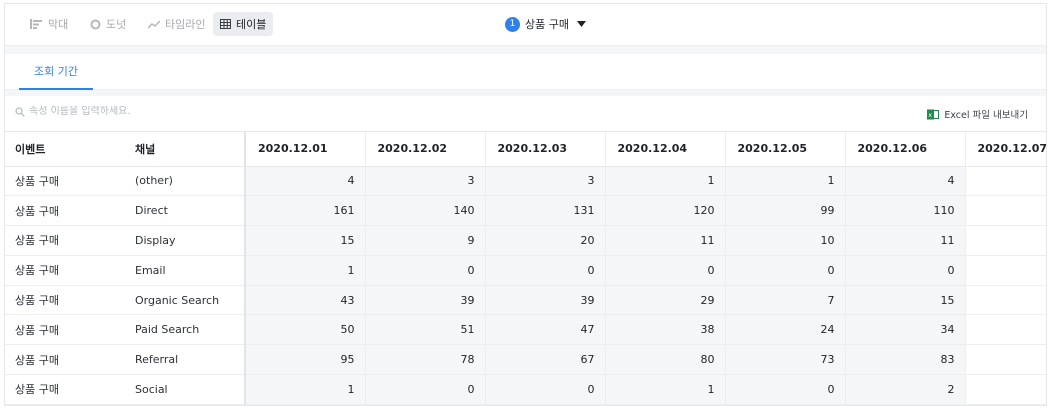 This screenshot has height=409, width=1054. I want to click on value-cell: 24, so click(784, 330).